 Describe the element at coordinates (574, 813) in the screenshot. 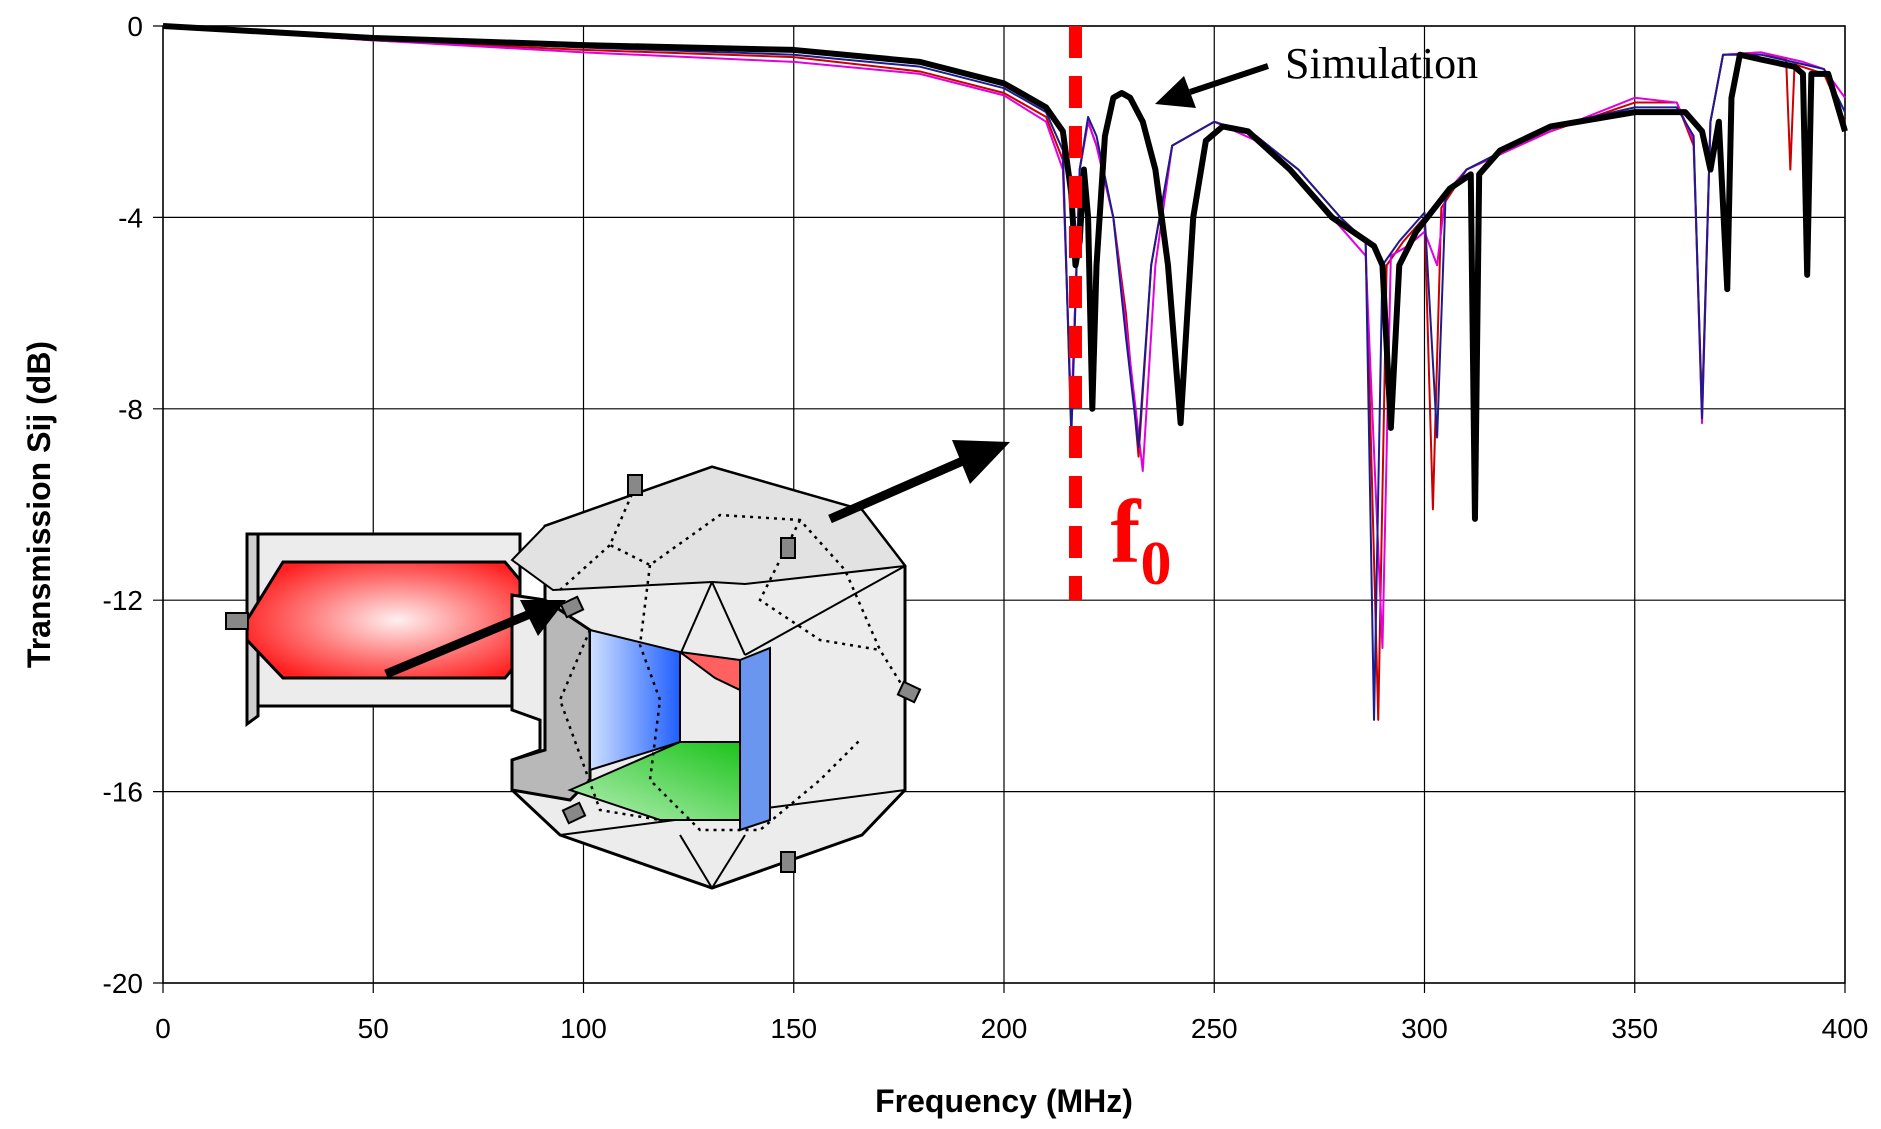

I see `port-connector-bottom-left` at that location.